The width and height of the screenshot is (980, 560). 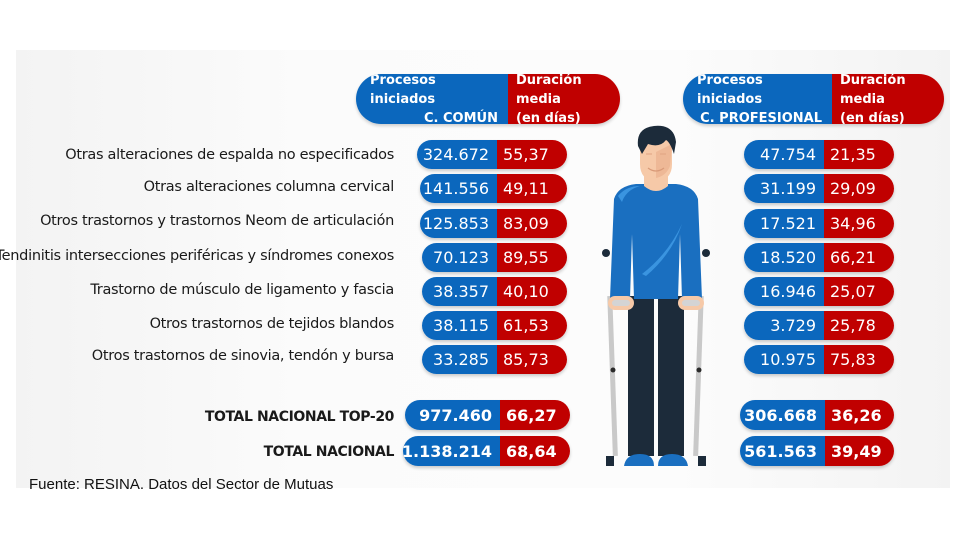 What do you see at coordinates (819, 291) in the screenshot?
I see `prof-row-pill: 16.946 25,07` at bounding box center [819, 291].